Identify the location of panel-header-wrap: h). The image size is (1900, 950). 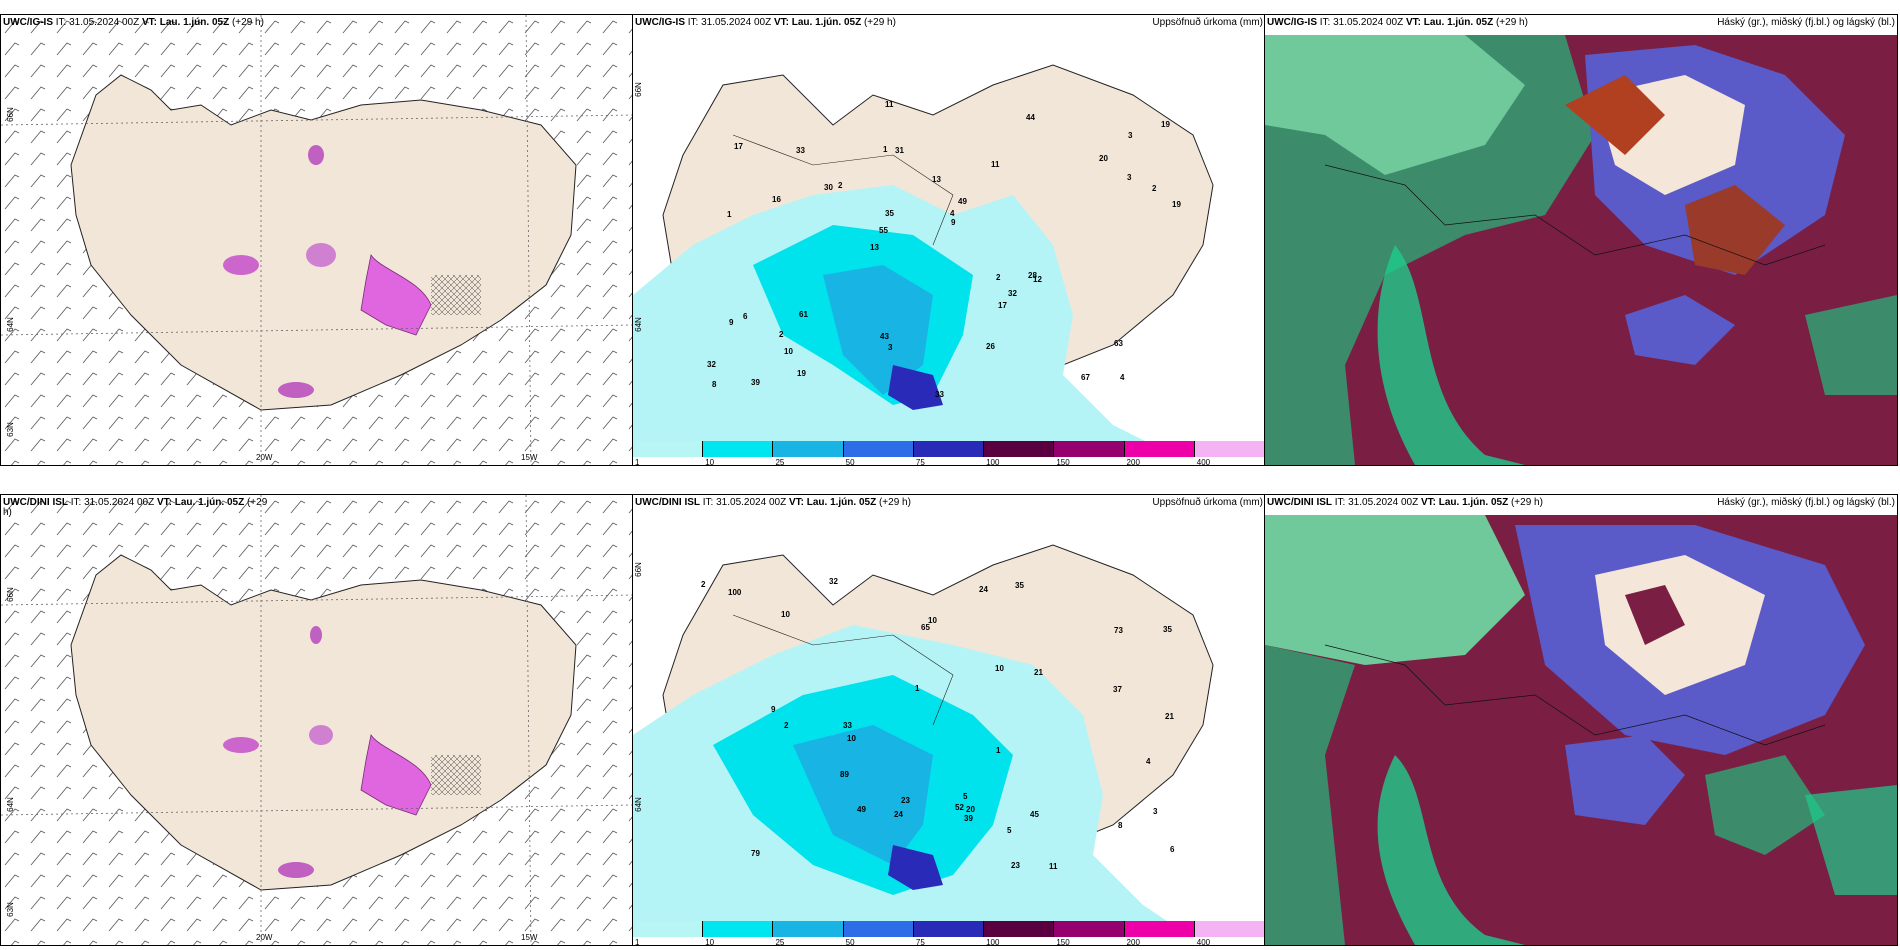
(7, 512).